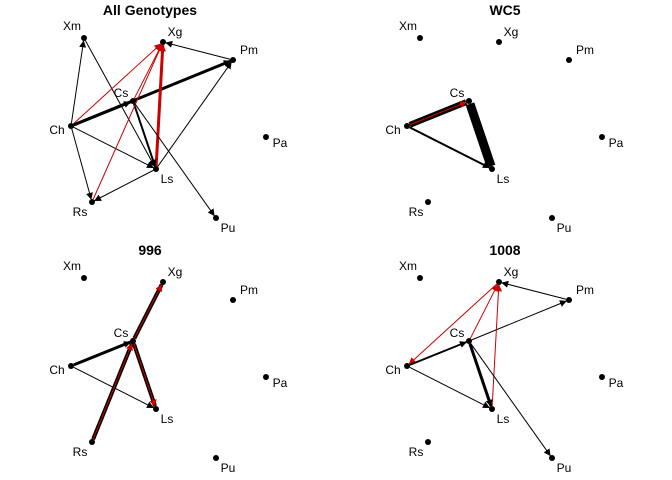 The height and width of the screenshot is (480, 672). Describe the element at coordinates (194, 114) in the screenshot. I see `edge-ls-pm` at that location.